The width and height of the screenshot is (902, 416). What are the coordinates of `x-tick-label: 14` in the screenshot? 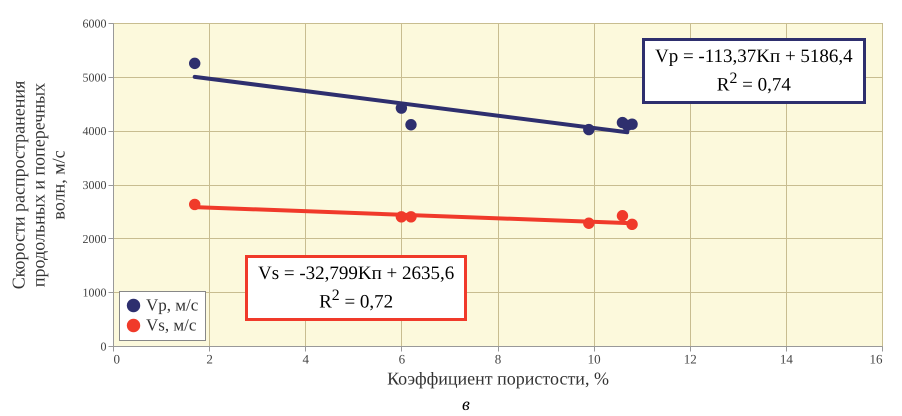 It's located at (787, 359).